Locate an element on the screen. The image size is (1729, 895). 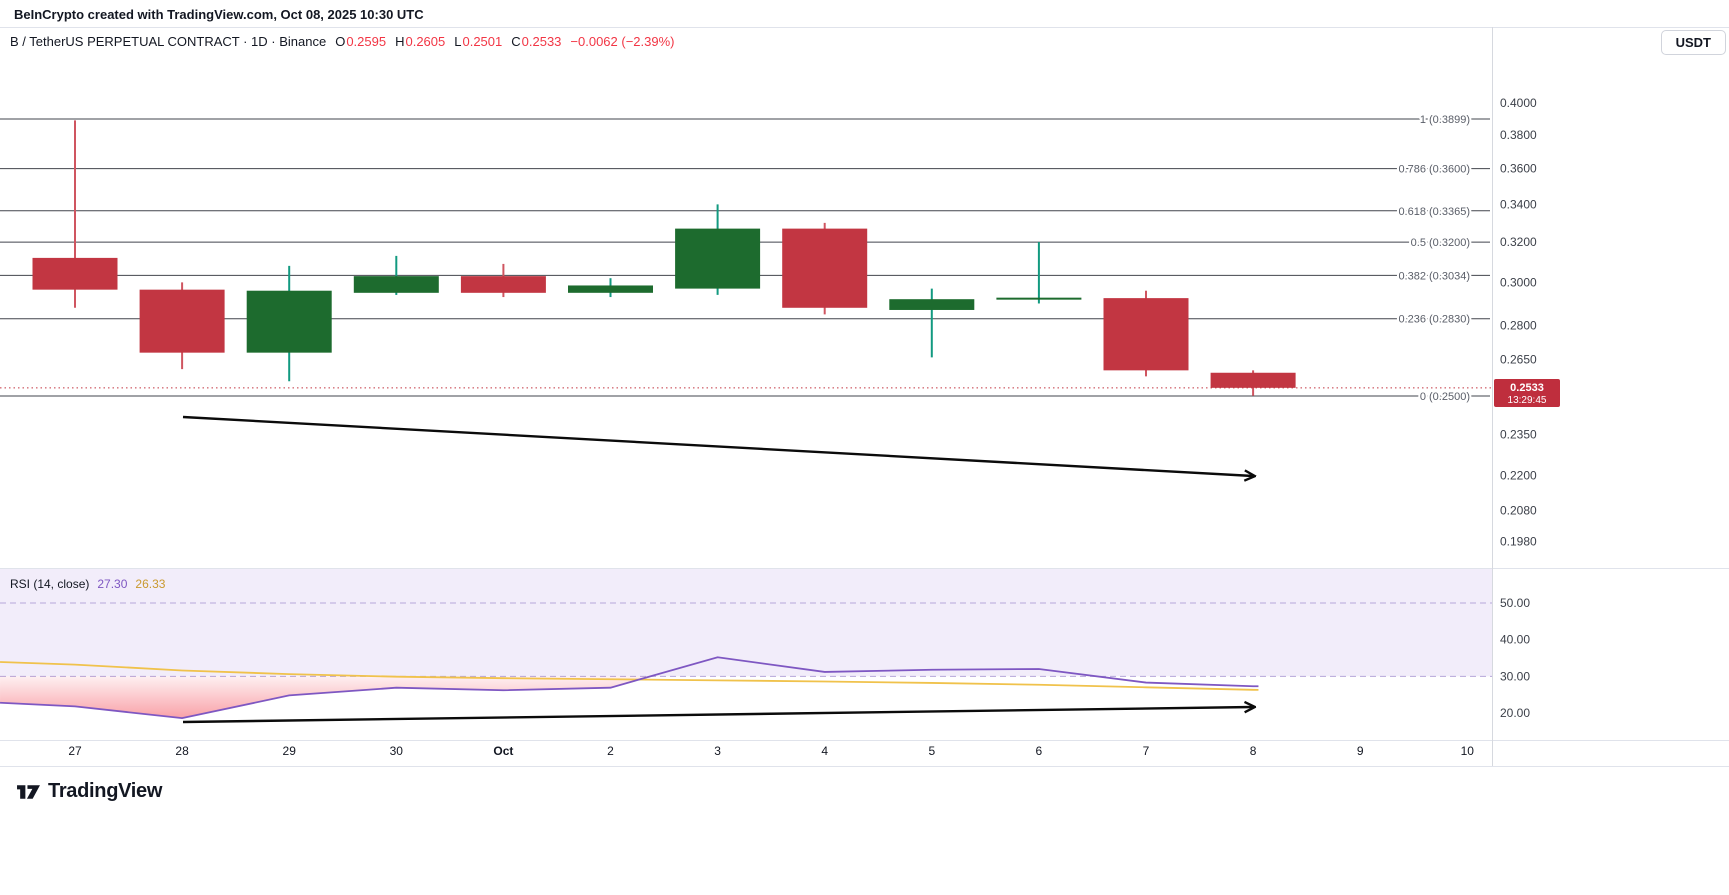
ohlc-high: H0.2605 is located at coordinates (420, 41).